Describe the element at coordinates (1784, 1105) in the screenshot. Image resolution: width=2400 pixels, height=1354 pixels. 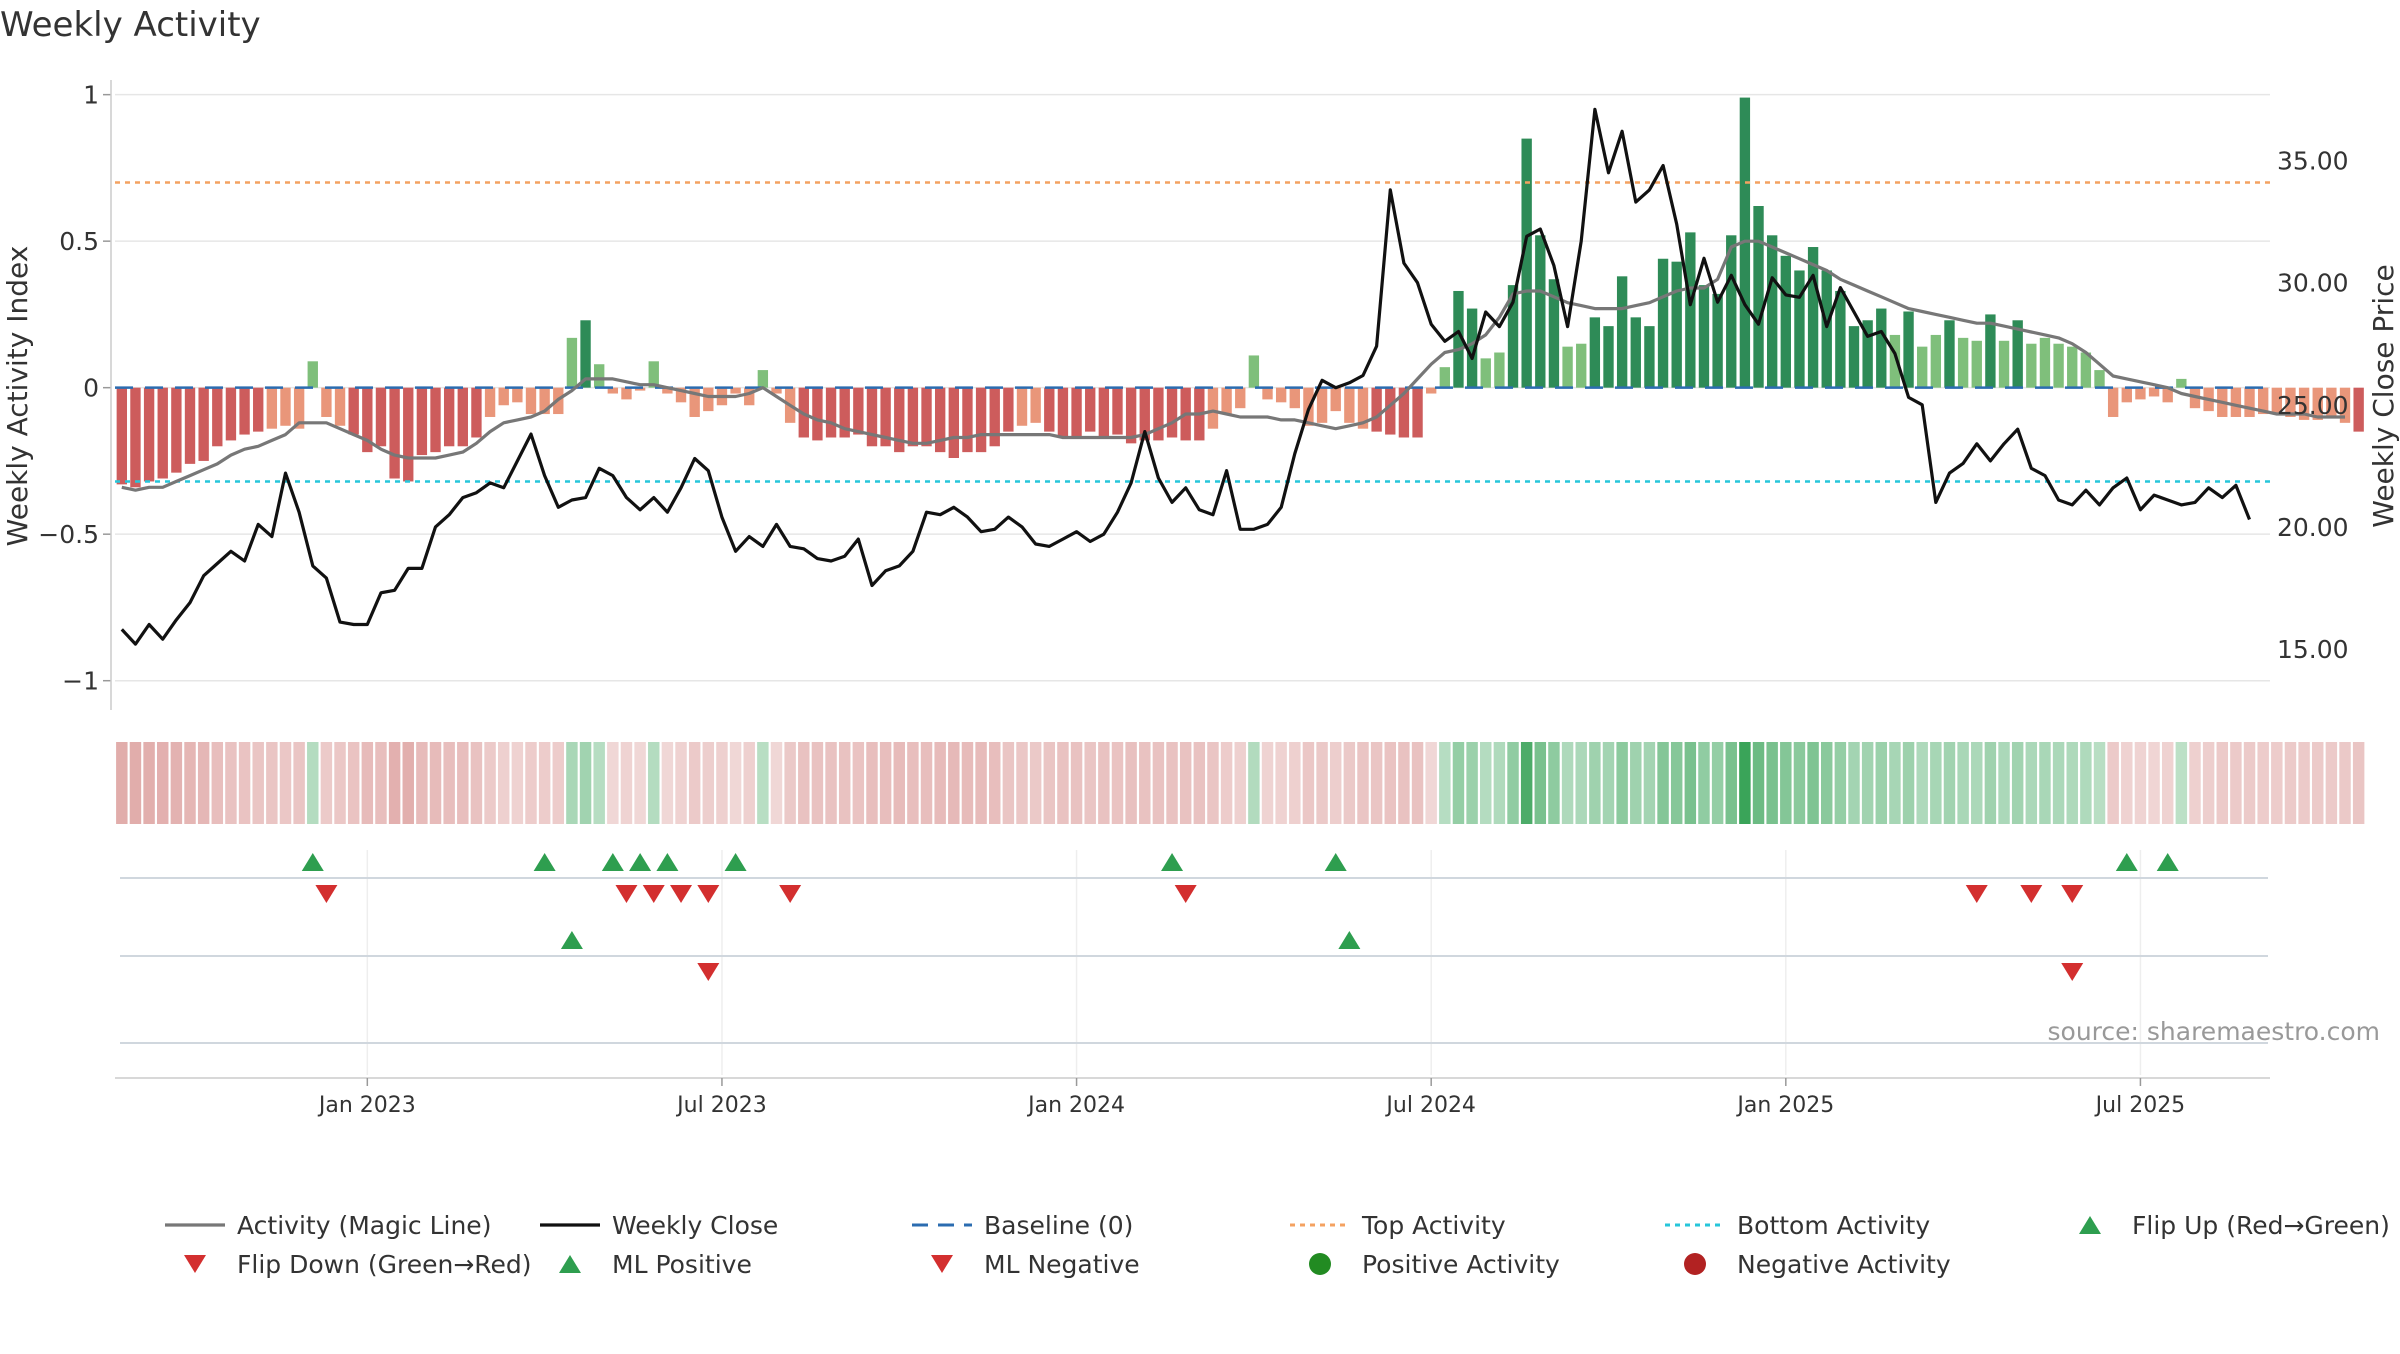
I see `x-tick-label: Jan 2025` at that location.